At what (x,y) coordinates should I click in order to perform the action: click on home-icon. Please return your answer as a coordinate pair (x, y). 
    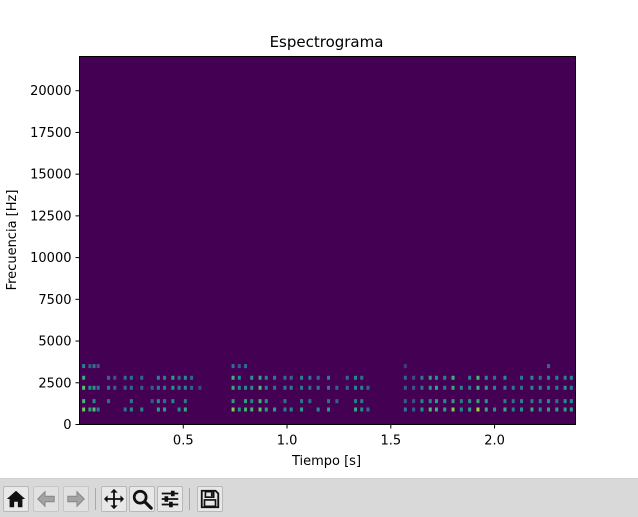
    Looking at the image, I should click on (16, 499).